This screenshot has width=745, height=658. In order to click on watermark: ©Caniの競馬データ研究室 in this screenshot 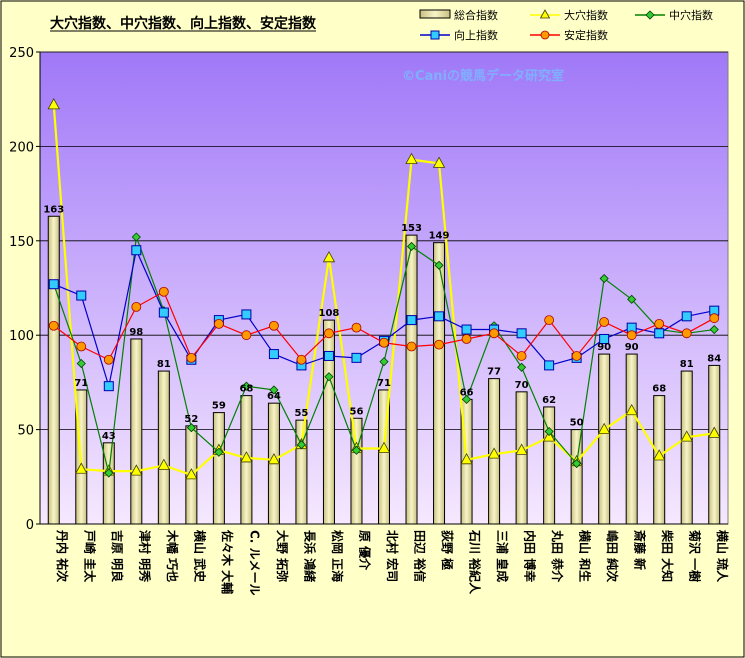, I will do `click(483, 76)`.